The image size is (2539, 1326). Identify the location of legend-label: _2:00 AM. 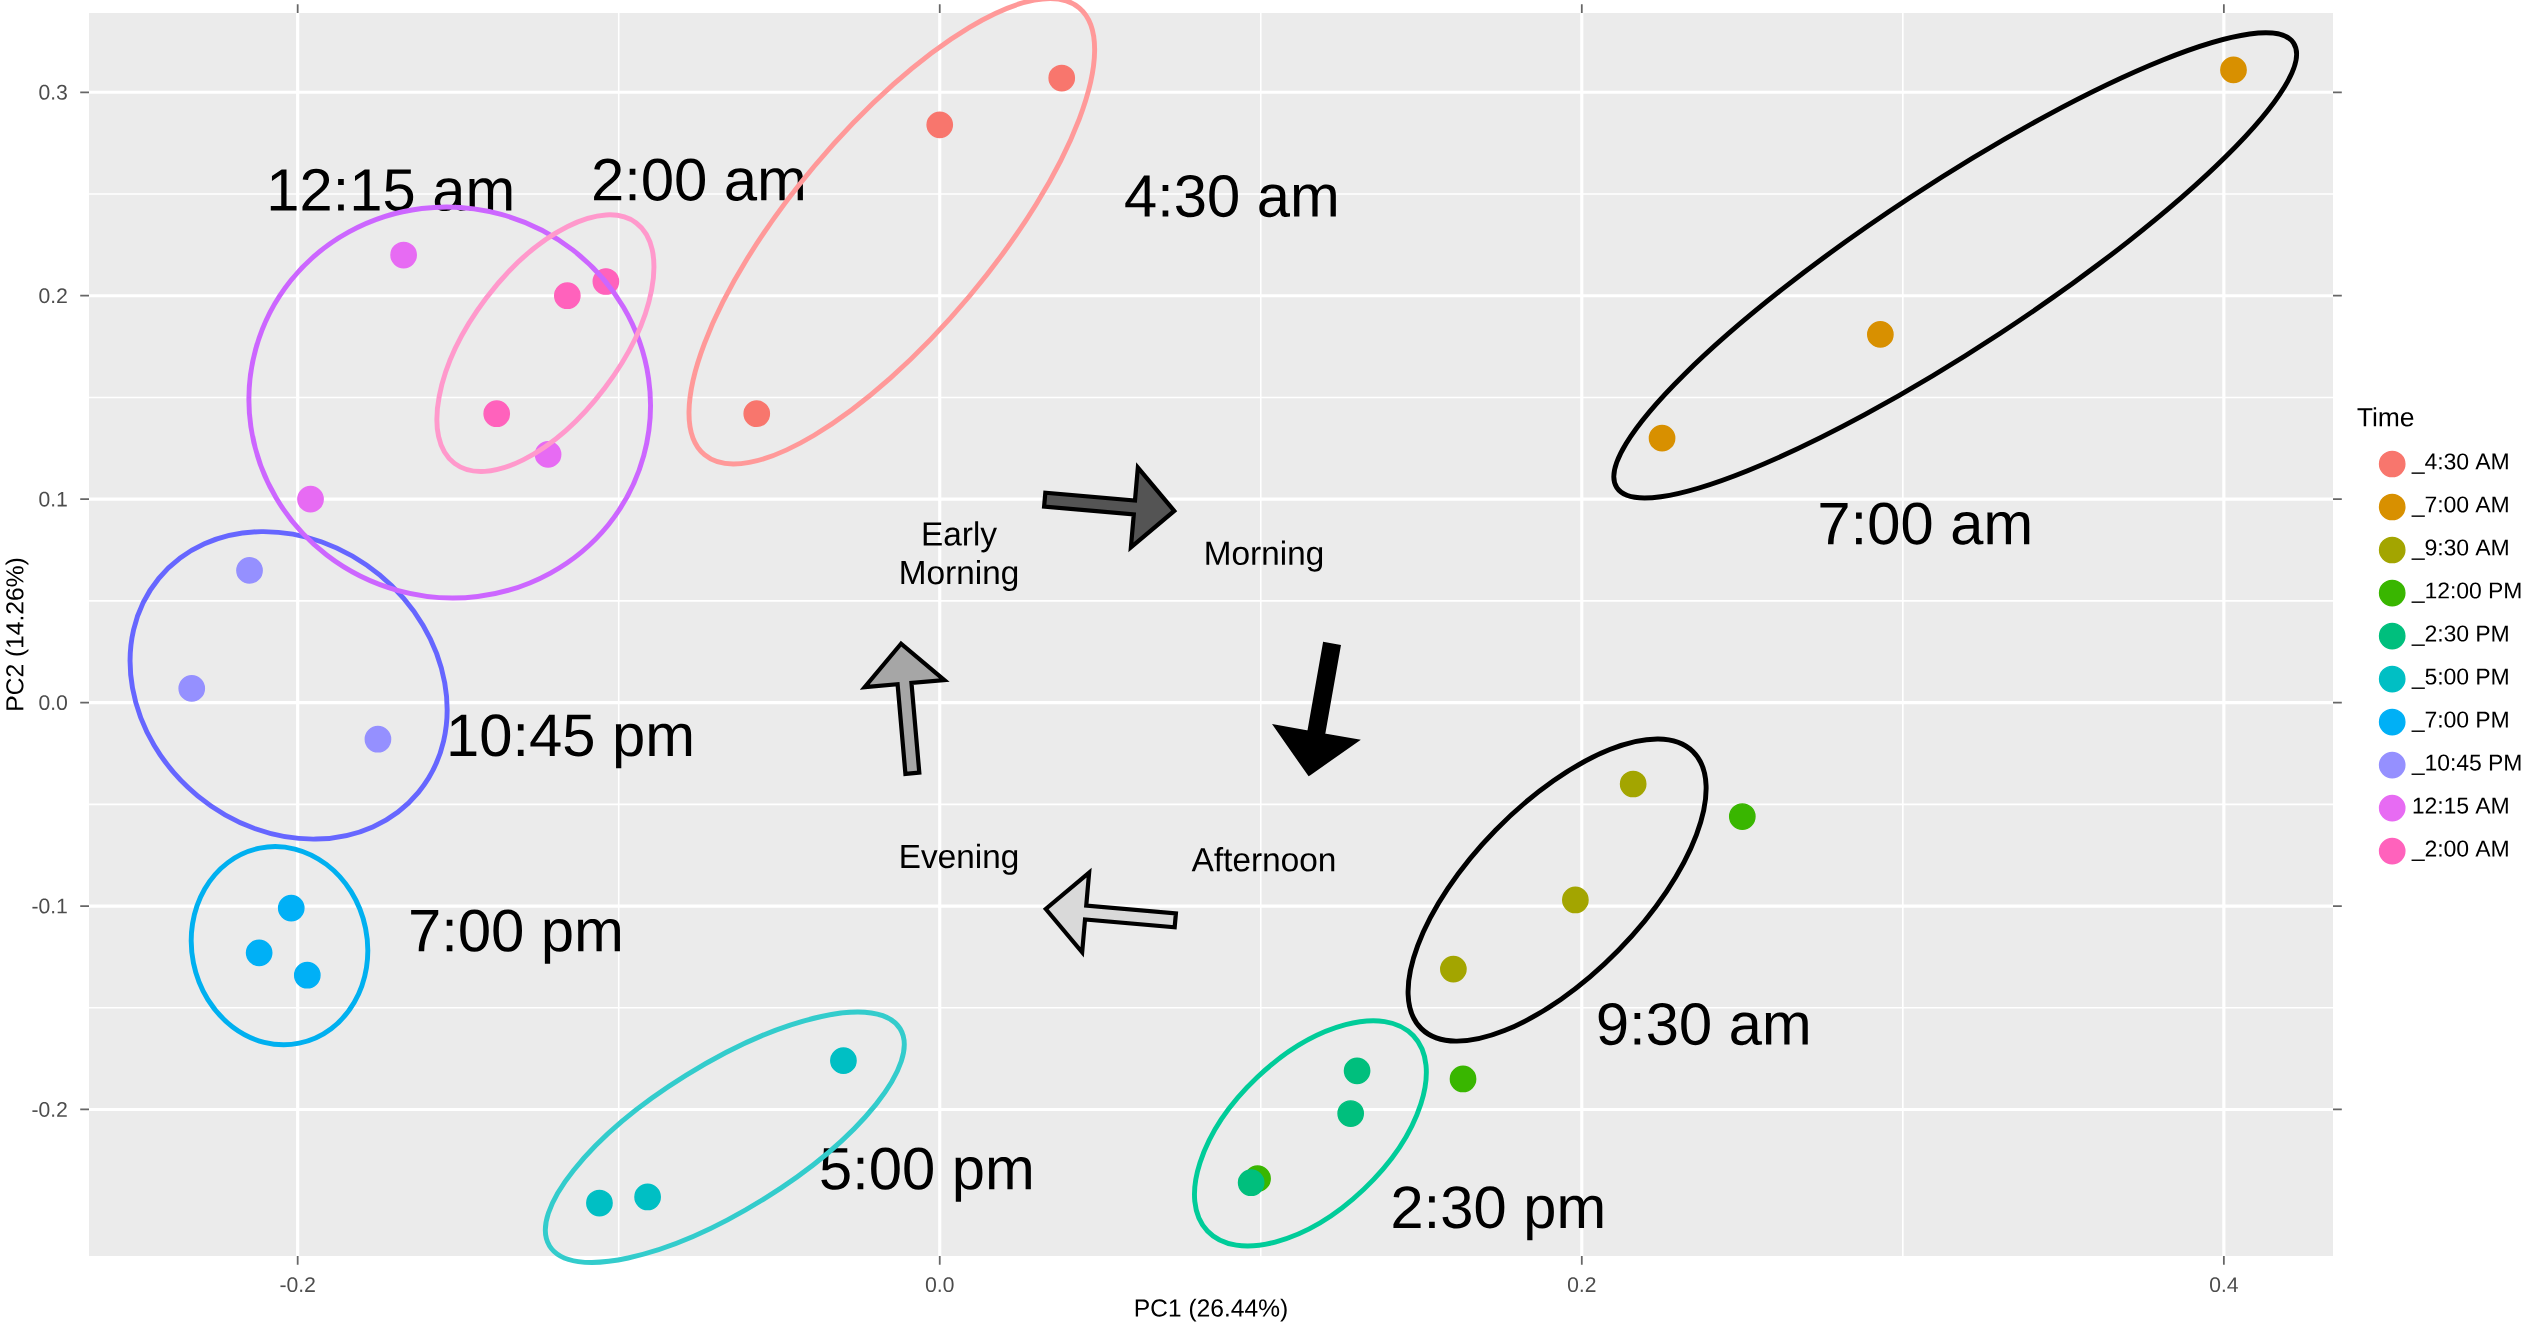
(2459, 850).